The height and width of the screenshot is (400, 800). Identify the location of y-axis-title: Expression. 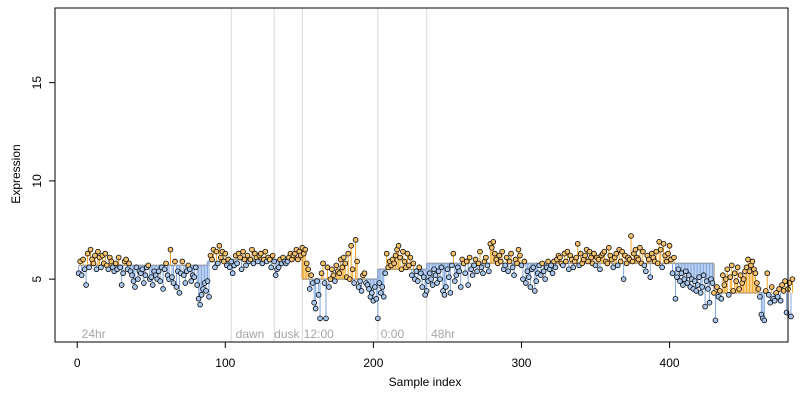
(16, 173).